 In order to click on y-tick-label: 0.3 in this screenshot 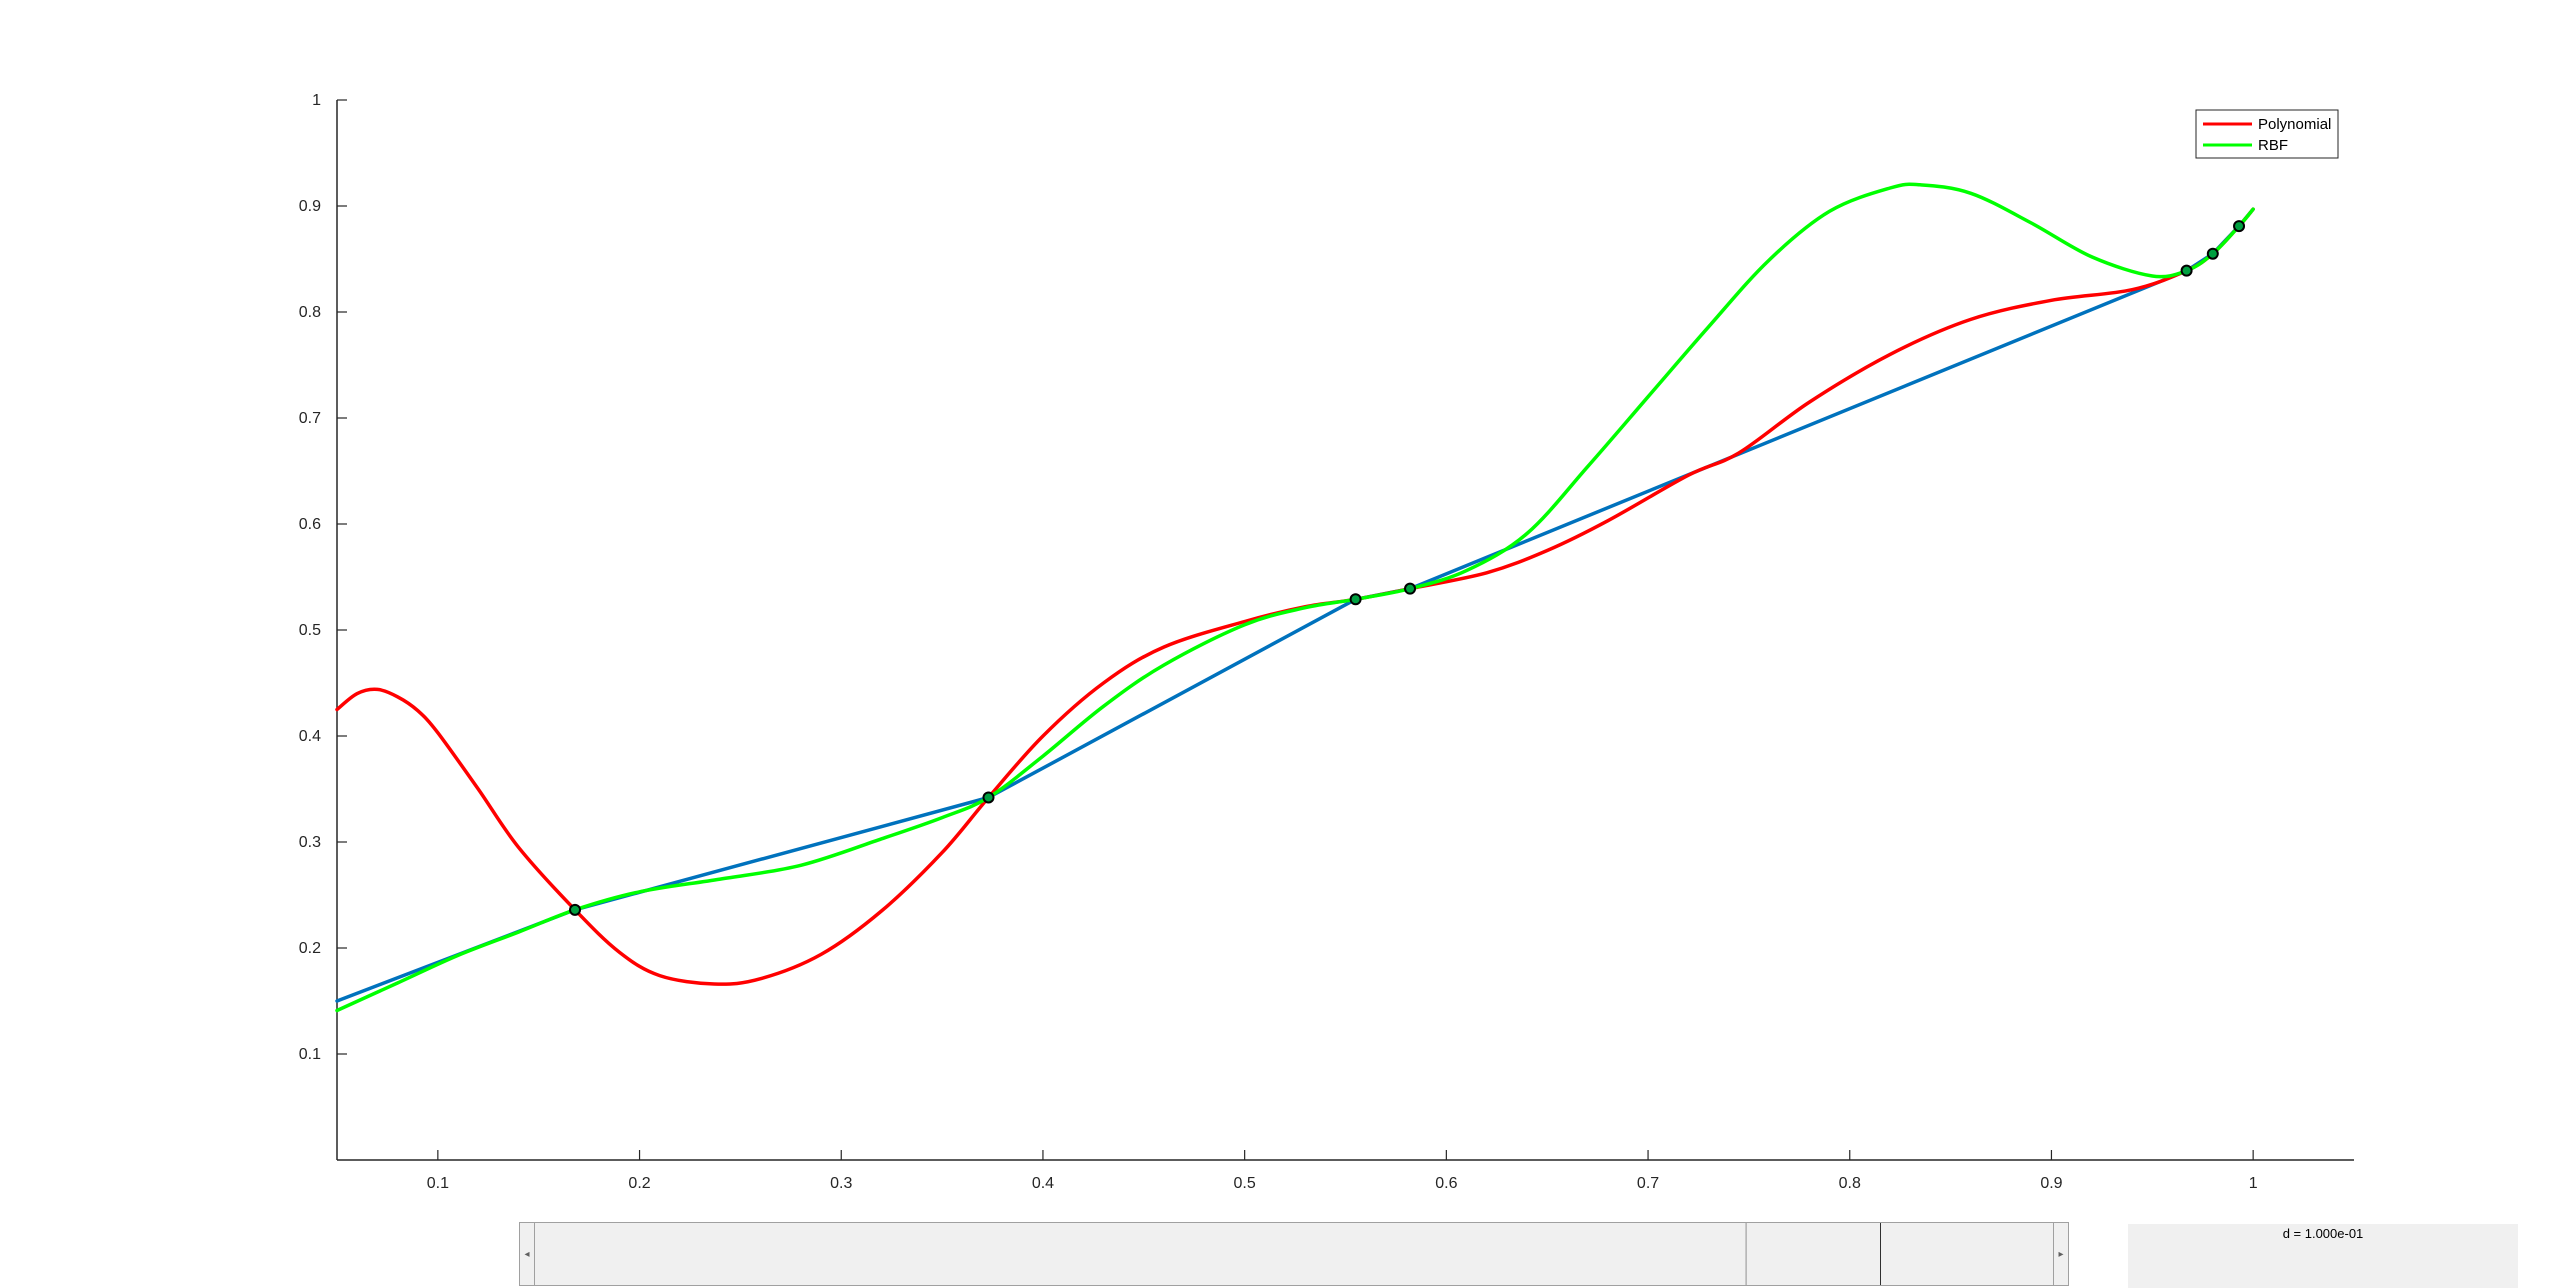, I will do `click(310, 842)`.